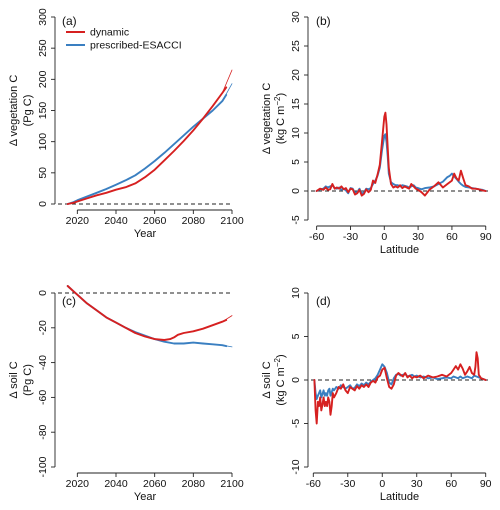 Image resolution: width=500 pixels, height=510 pixels. What do you see at coordinates (43, 111) in the screenshot?
I see `y-tick-label: 150` at bounding box center [43, 111].